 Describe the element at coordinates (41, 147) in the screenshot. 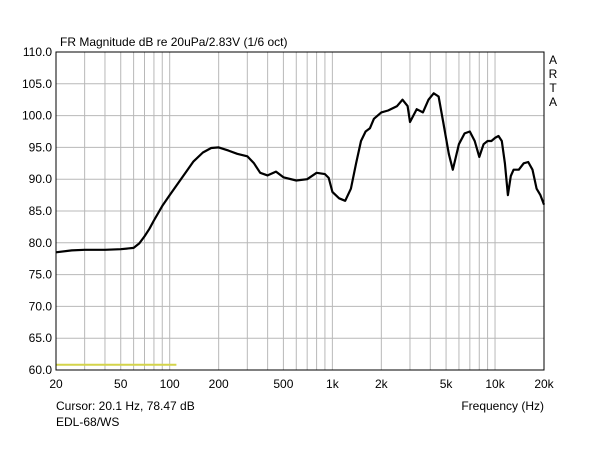

I see `y-tick-label: 95.0` at that location.